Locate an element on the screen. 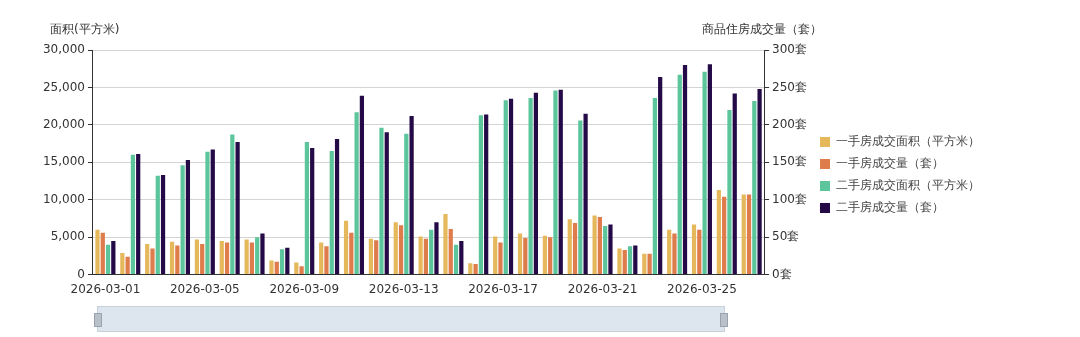 The height and width of the screenshot is (337, 1080). legend-label: 一手房成交面积（平方米） is located at coordinates (908, 141).